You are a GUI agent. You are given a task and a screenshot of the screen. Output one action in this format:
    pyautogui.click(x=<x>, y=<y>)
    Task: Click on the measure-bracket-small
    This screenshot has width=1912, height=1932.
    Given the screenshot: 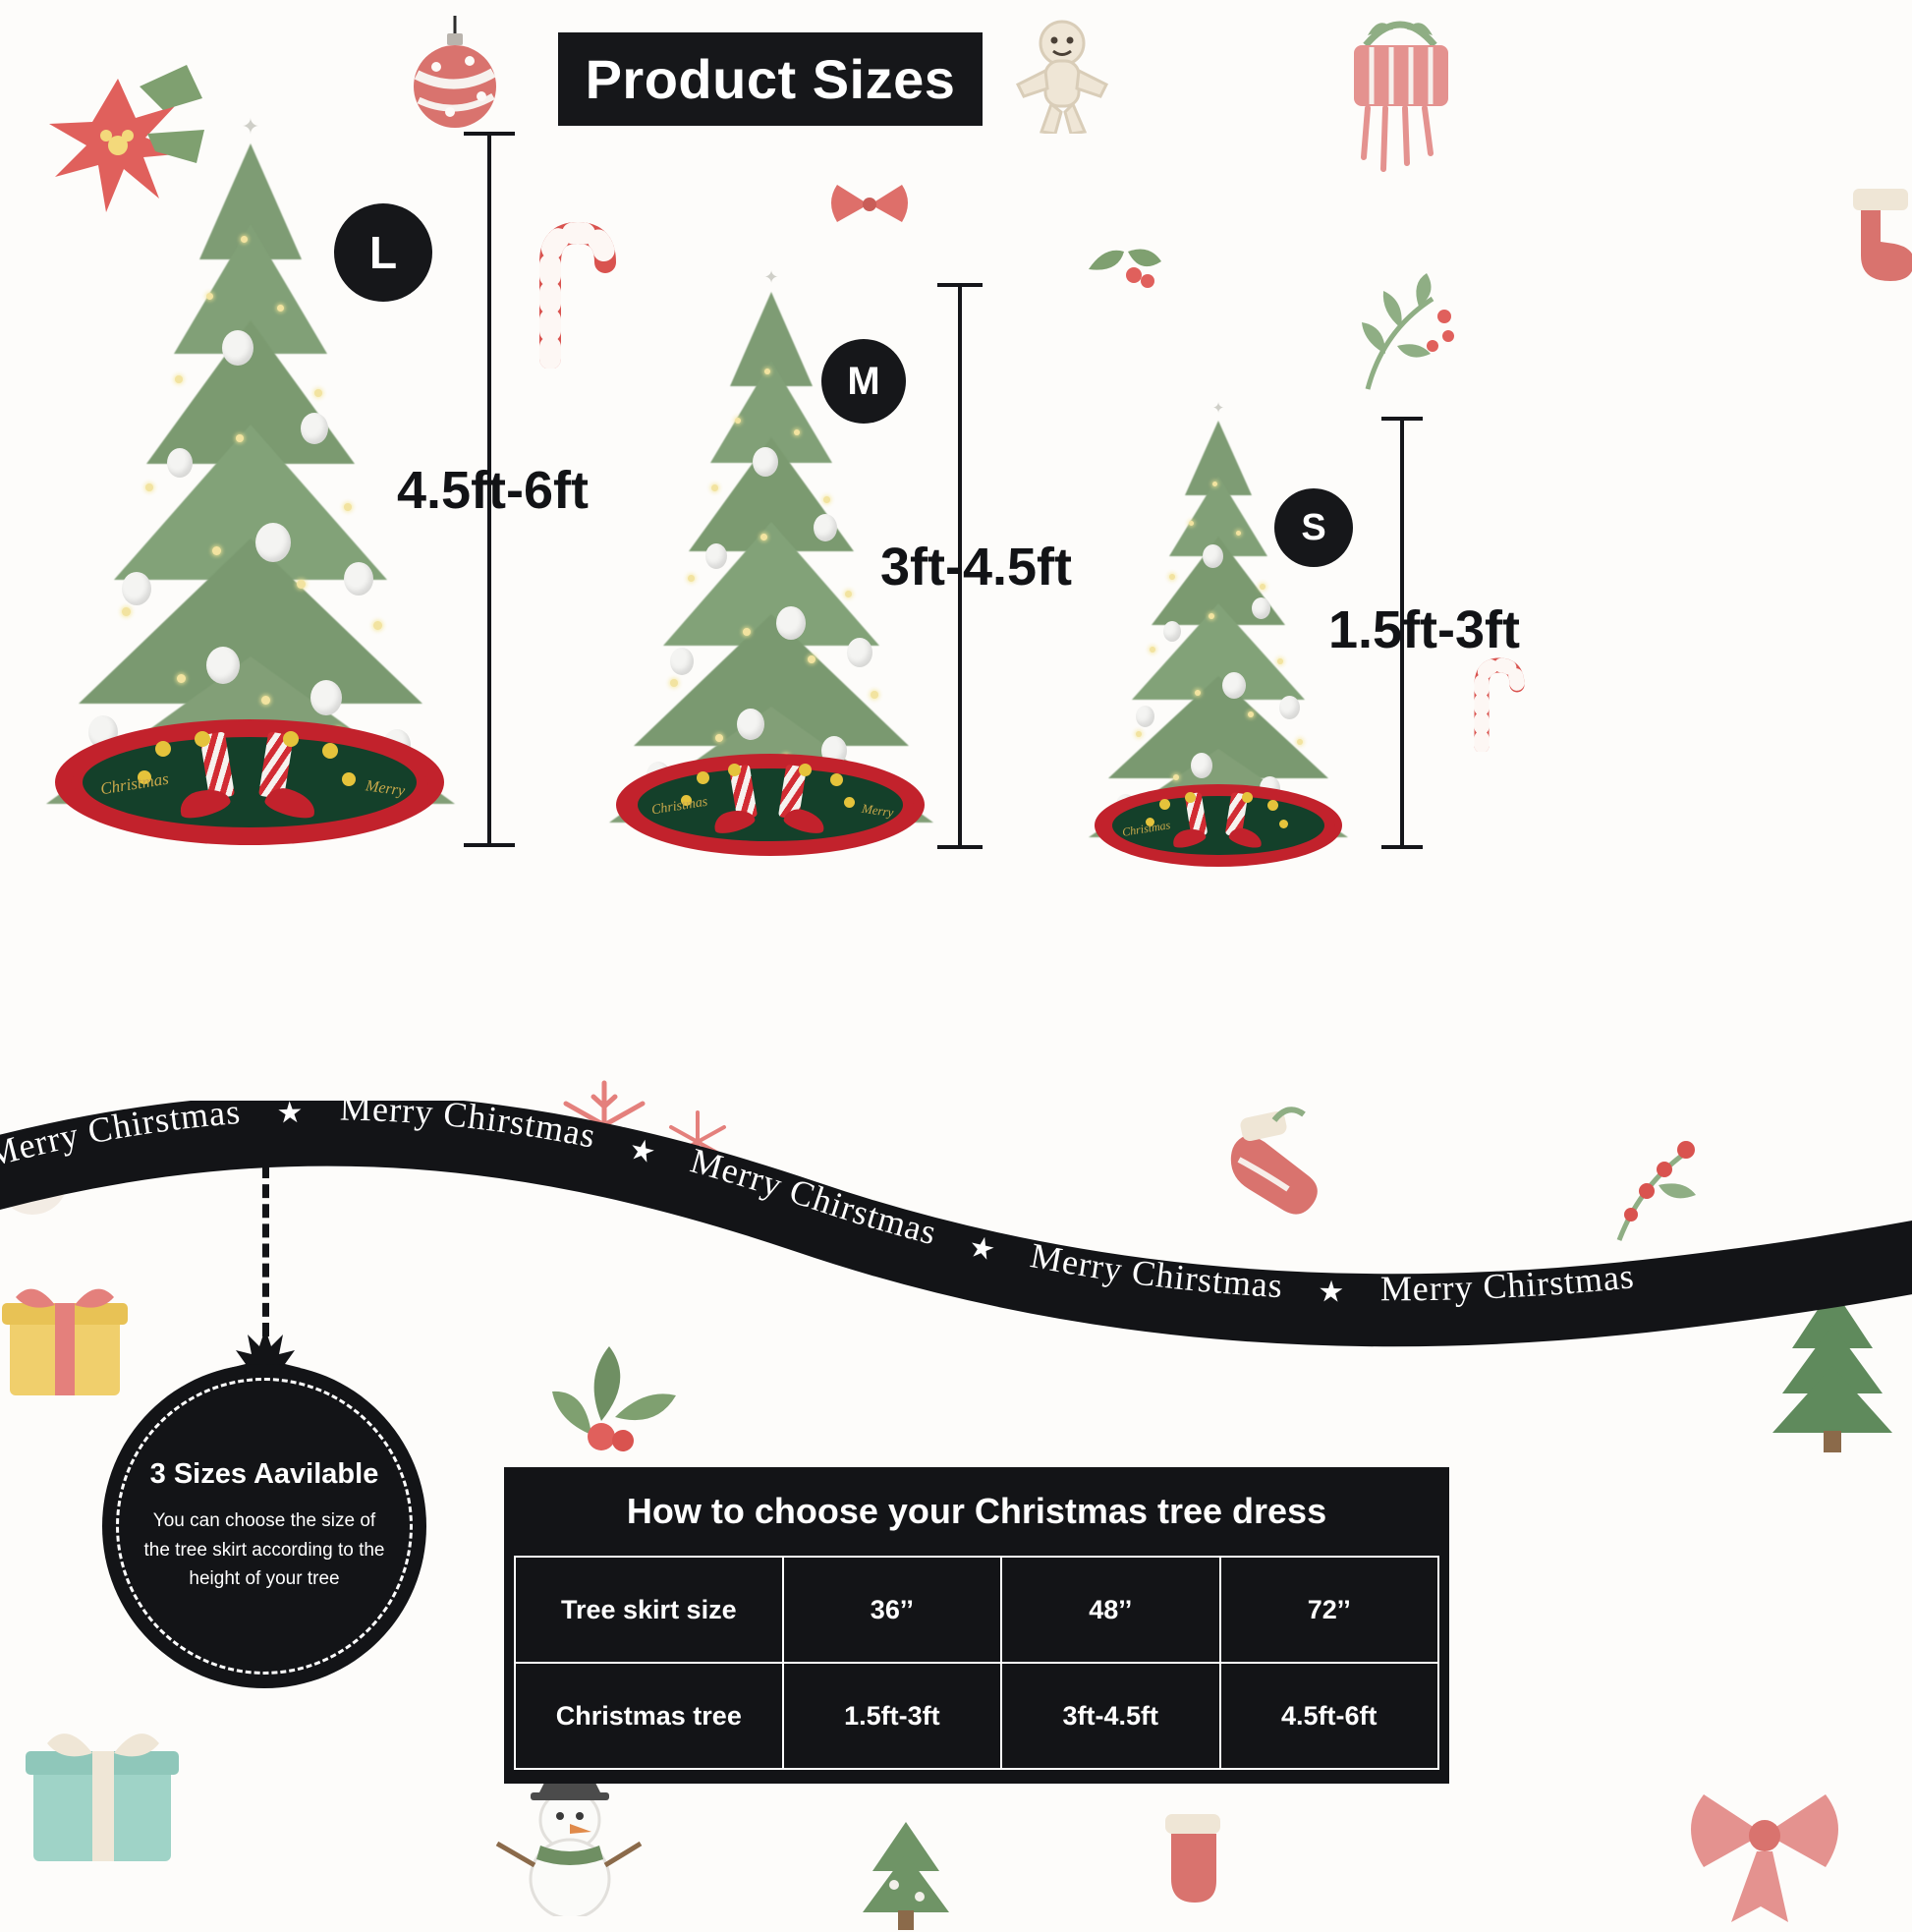 What is the action you would take?
    pyautogui.click(x=1402, y=633)
    